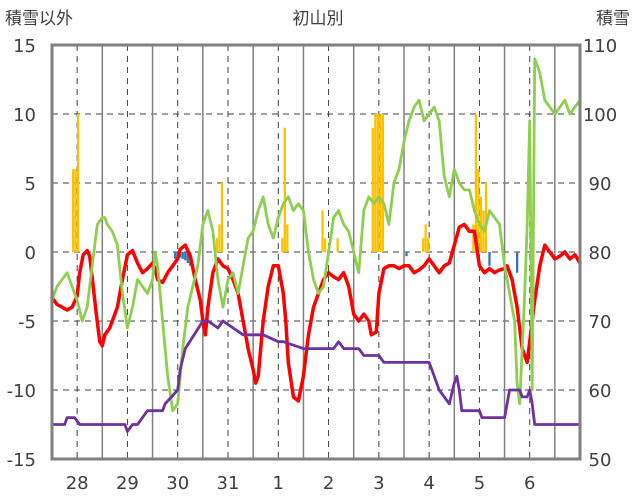  Describe the element at coordinates (600, 322) in the screenshot. I see `right-tick-label: 70` at that location.